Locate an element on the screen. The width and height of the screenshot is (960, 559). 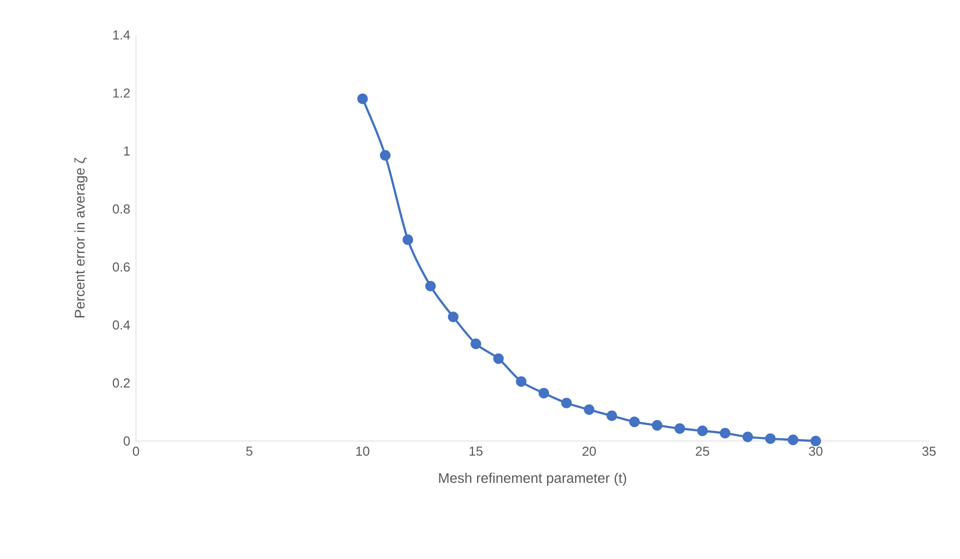
y-tick-label: 0 is located at coordinates (127, 441).